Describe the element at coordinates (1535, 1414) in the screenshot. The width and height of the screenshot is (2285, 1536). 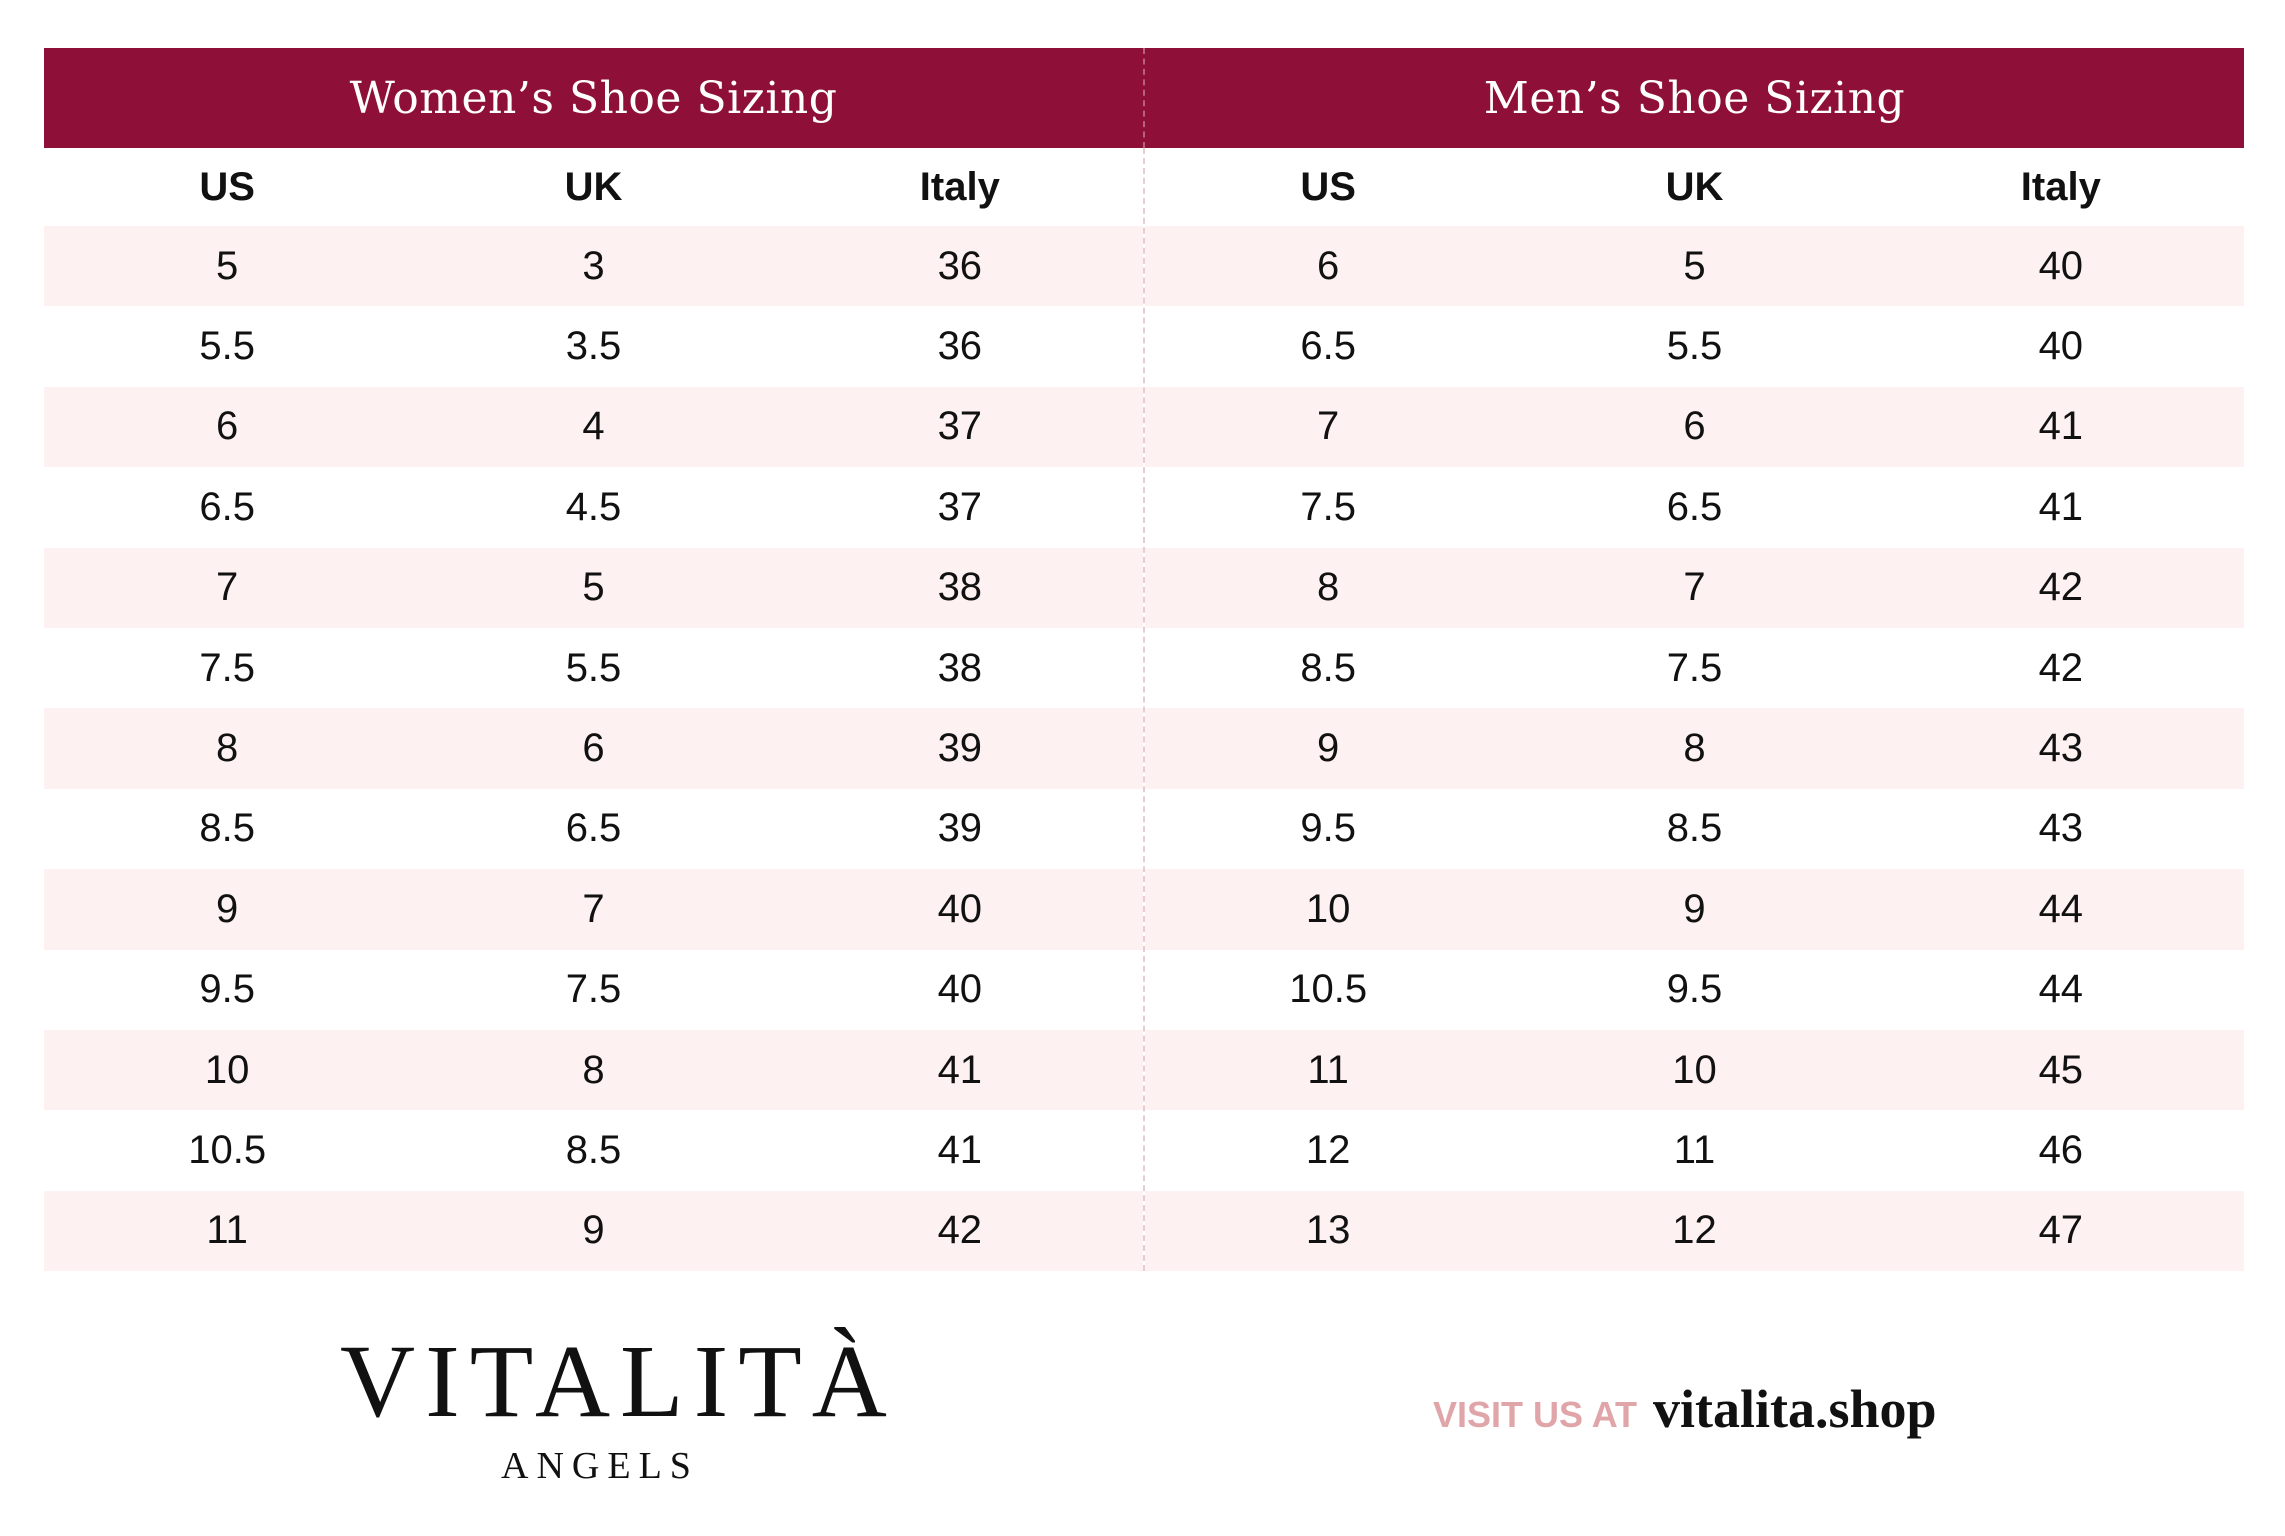
I see `visit-label: VISIT US AT` at that location.